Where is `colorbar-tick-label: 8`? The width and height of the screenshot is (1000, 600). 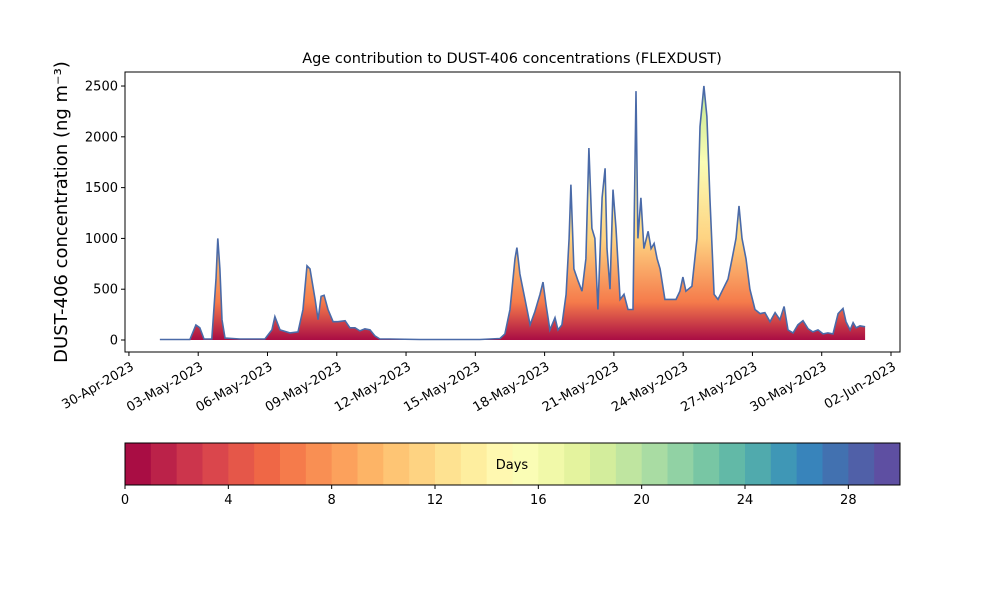 colorbar-tick-label: 8 is located at coordinates (332, 500).